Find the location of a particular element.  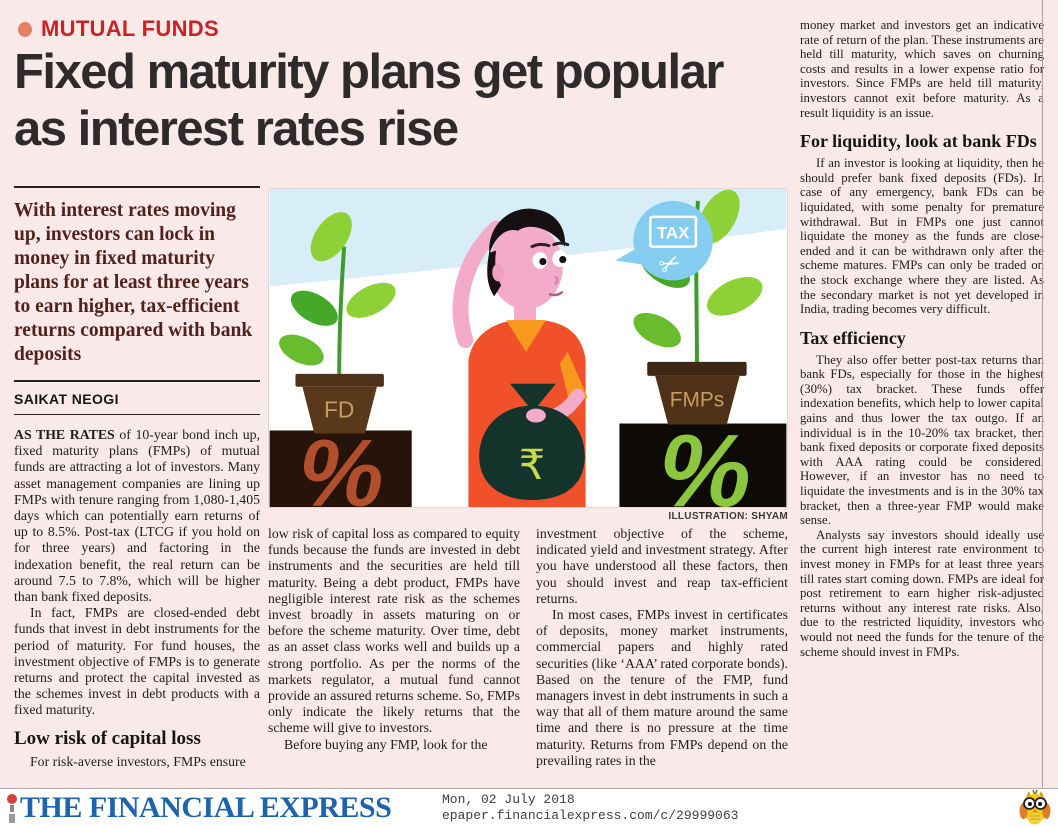

fd-pot is located at coordinates (339, 410).